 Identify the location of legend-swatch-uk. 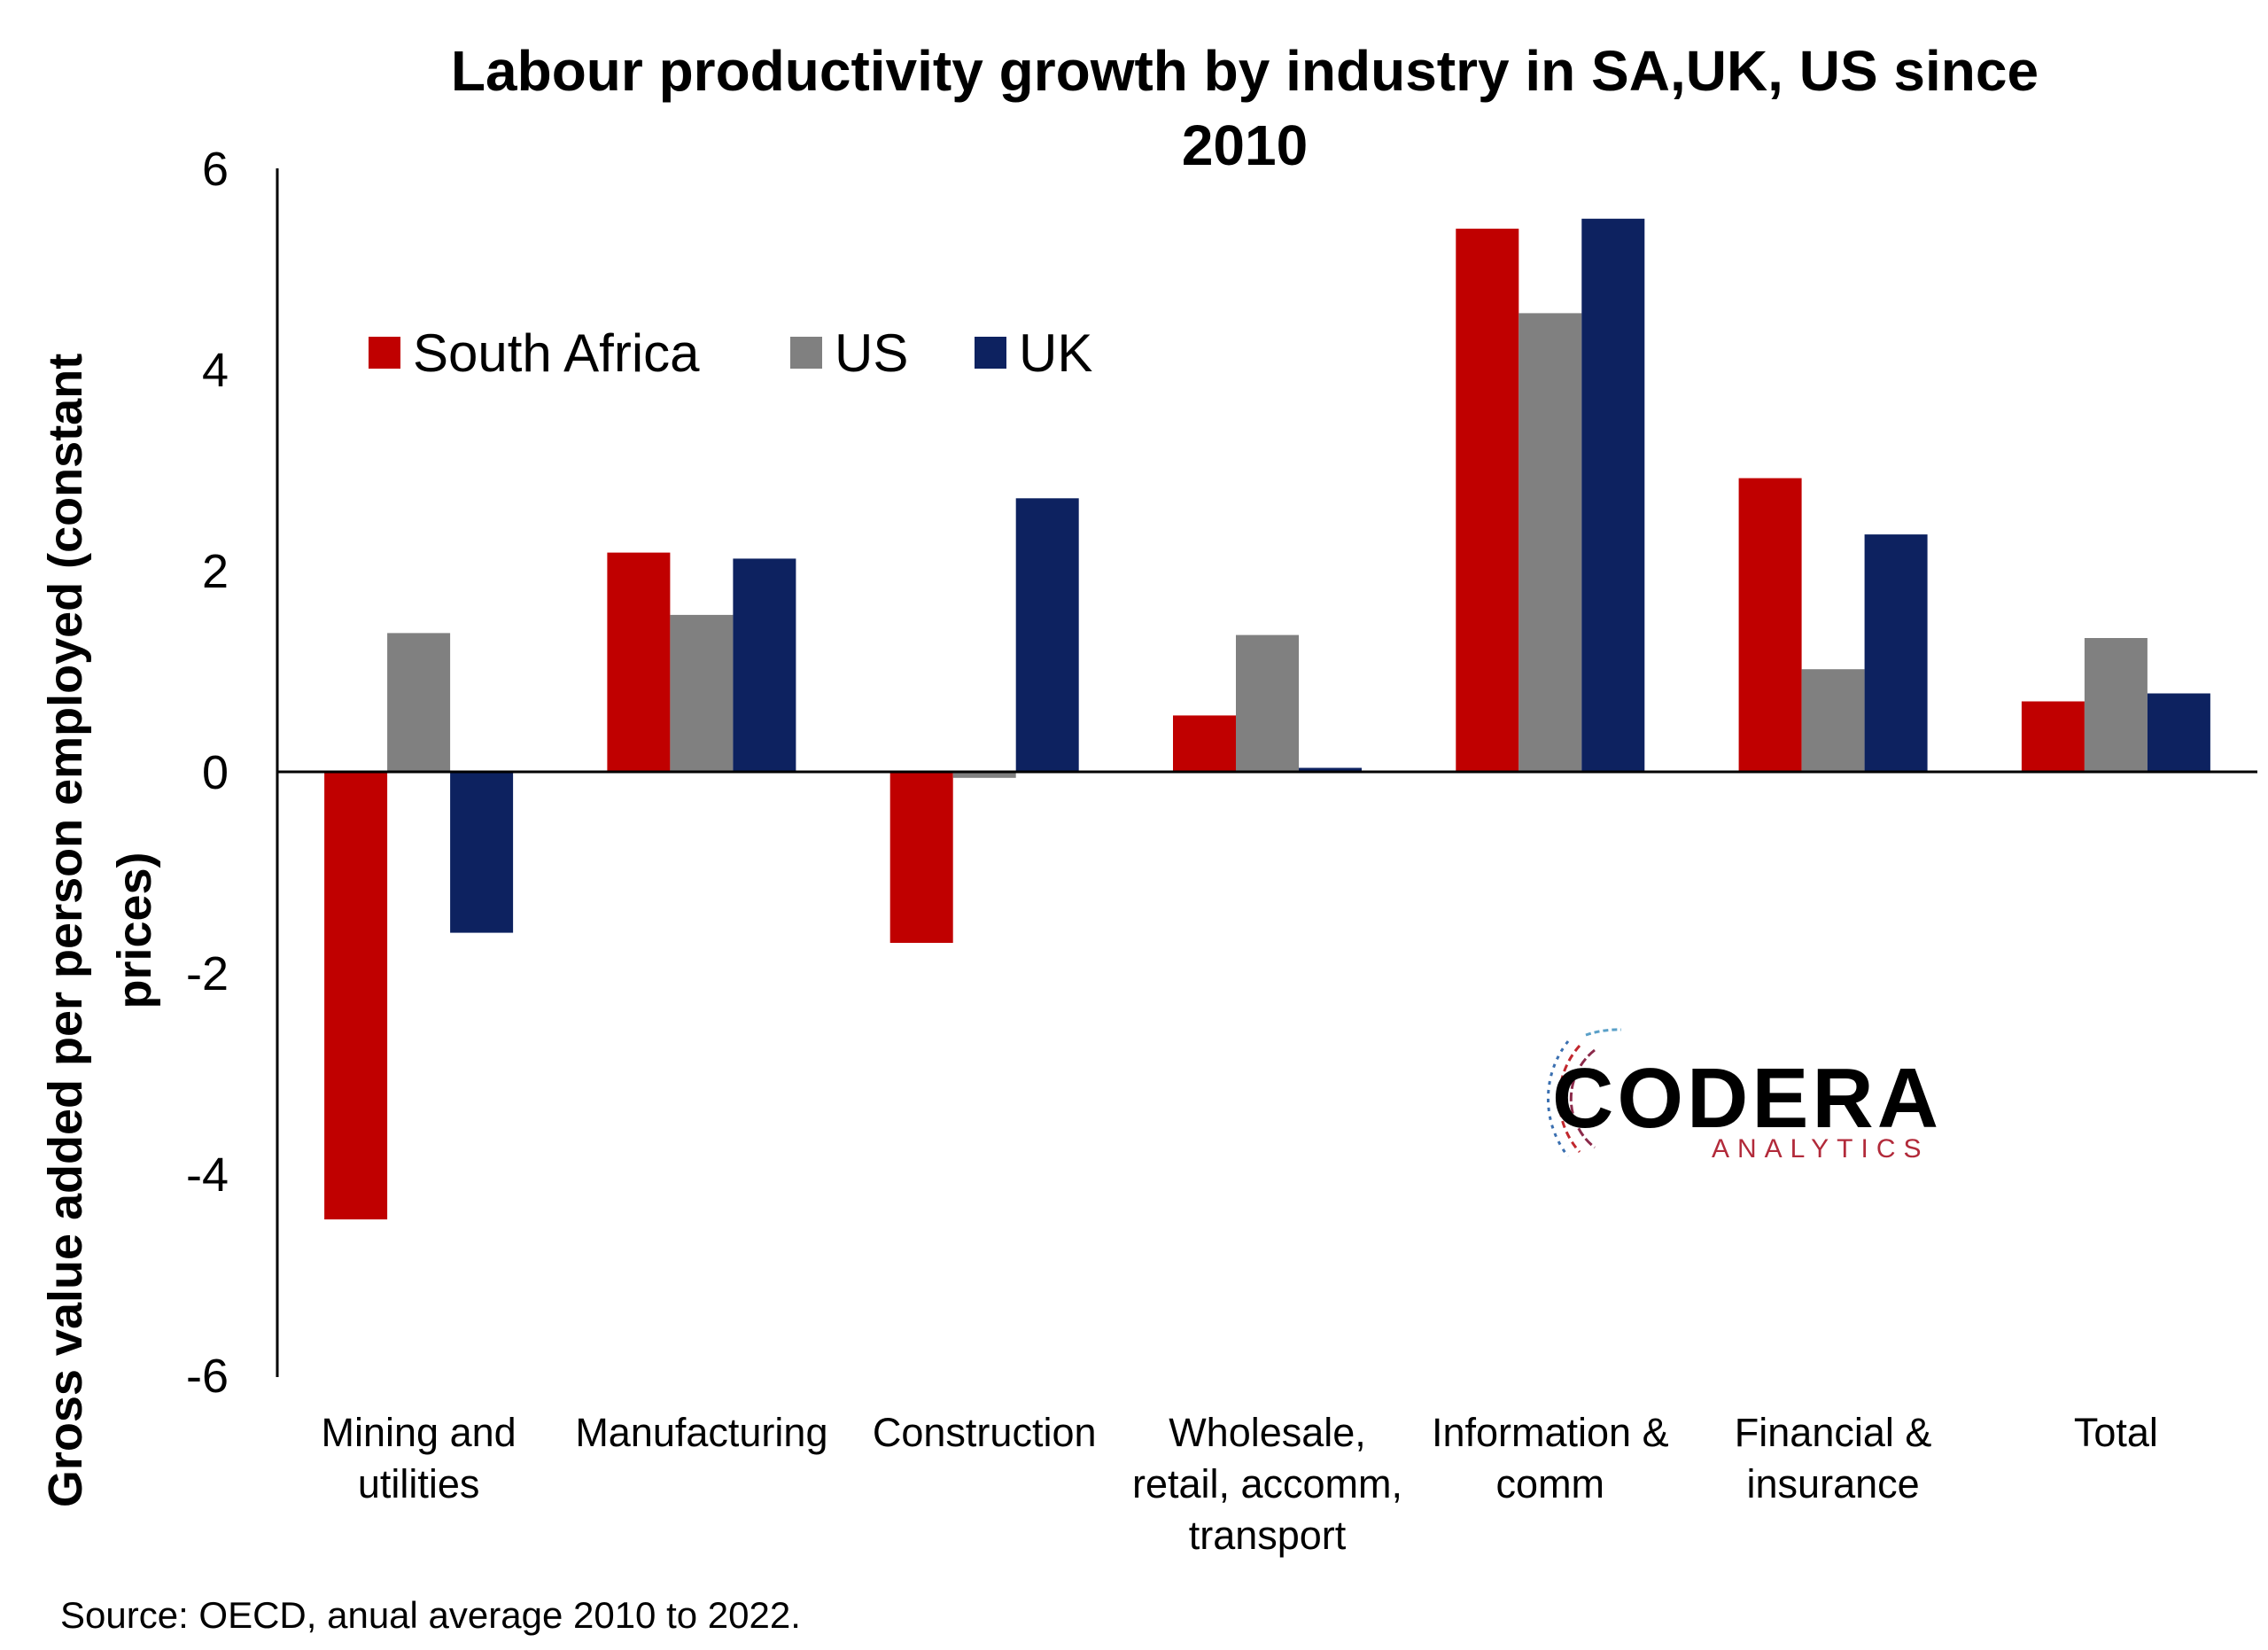
(991, 353).